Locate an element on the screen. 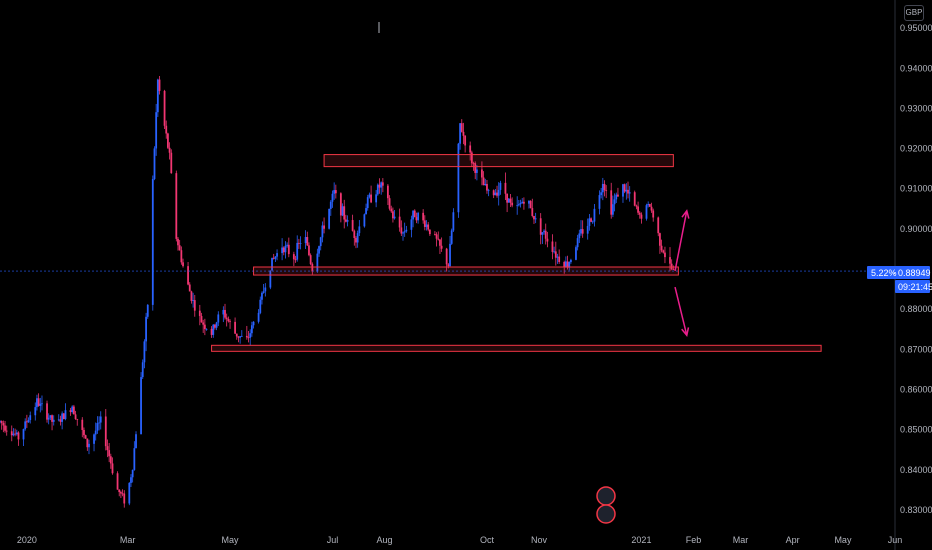  price-badge: 5.22% · 0.88949 09:21:45 is located at coordinates (899, 279).